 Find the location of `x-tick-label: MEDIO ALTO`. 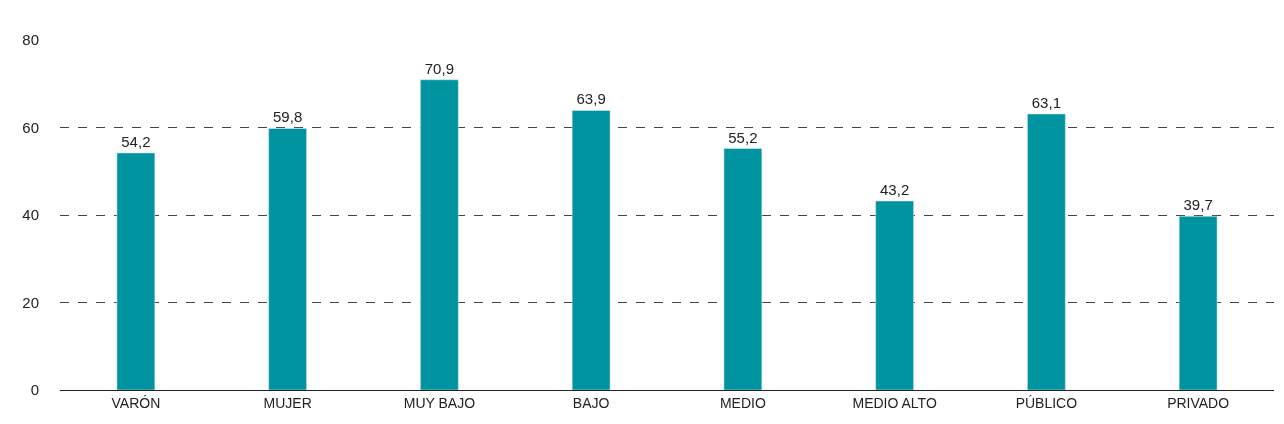

x-tick-label: MEDIO ALTO is located at coordinates (894, 402).